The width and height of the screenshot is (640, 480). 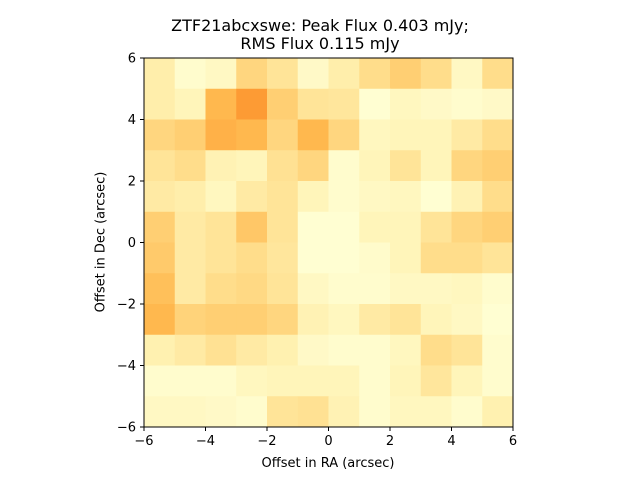 I want to click on x-axis-ticks: −6 −4 −2 0 2 4 6, so click(x=325, y=438).